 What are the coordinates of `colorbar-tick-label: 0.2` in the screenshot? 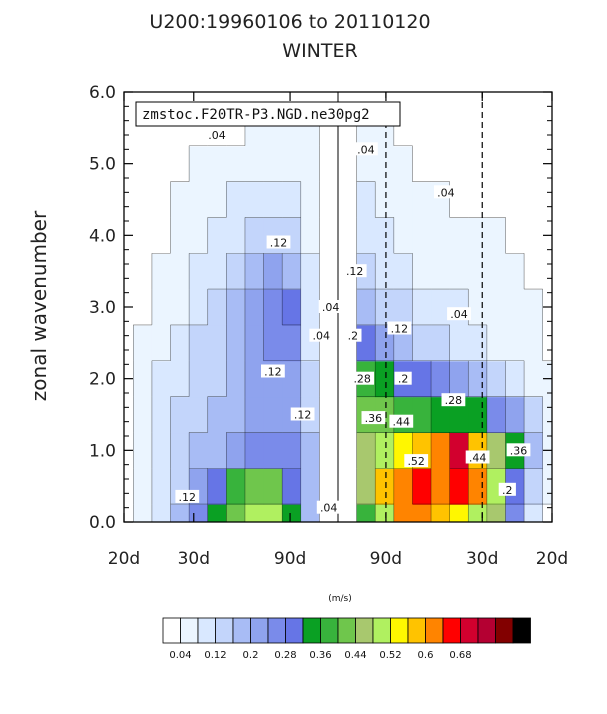 It's located at (251, 655).